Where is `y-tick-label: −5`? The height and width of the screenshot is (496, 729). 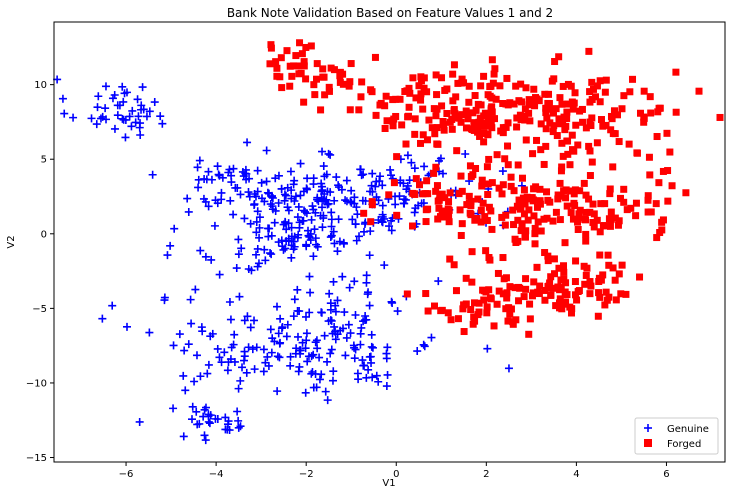
y-tick-label: −5 is located at coordinates (39, 309).